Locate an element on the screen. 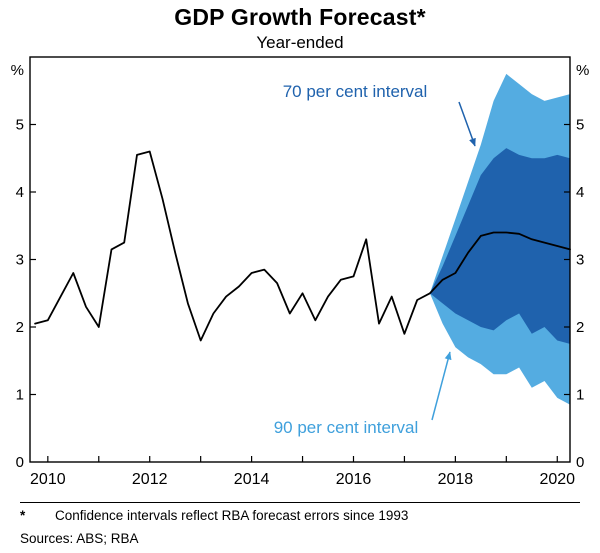  unit-right: % is located at coordinates (582, 70).